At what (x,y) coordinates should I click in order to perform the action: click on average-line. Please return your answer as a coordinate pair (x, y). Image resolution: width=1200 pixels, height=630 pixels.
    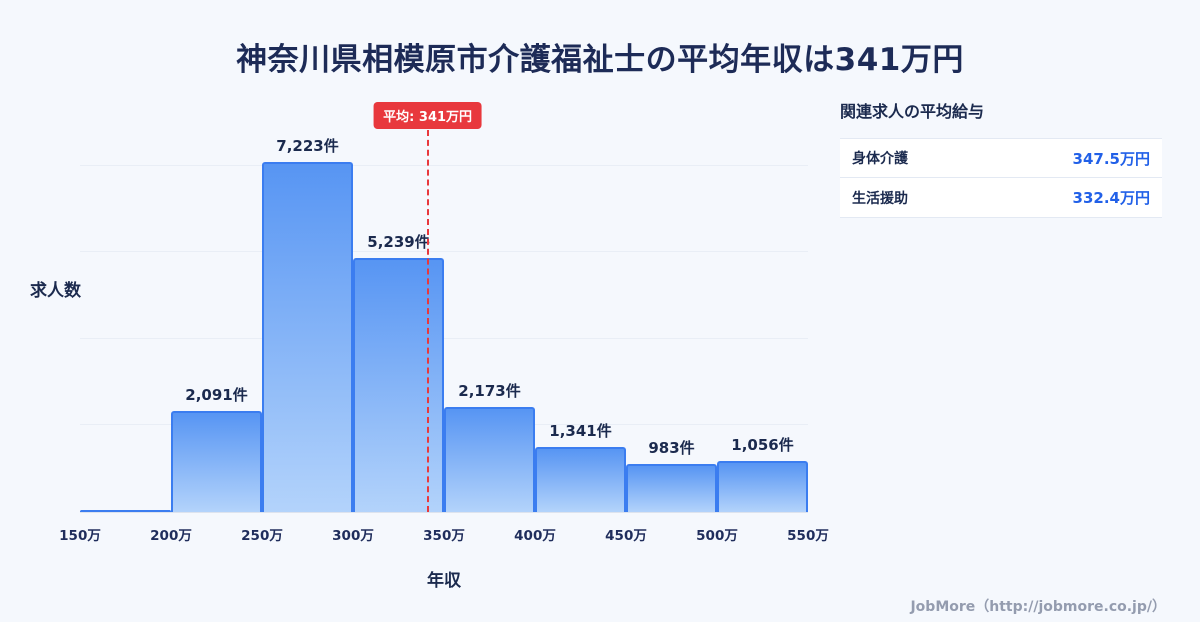
    Looking at the image, I should click on (427, 321).